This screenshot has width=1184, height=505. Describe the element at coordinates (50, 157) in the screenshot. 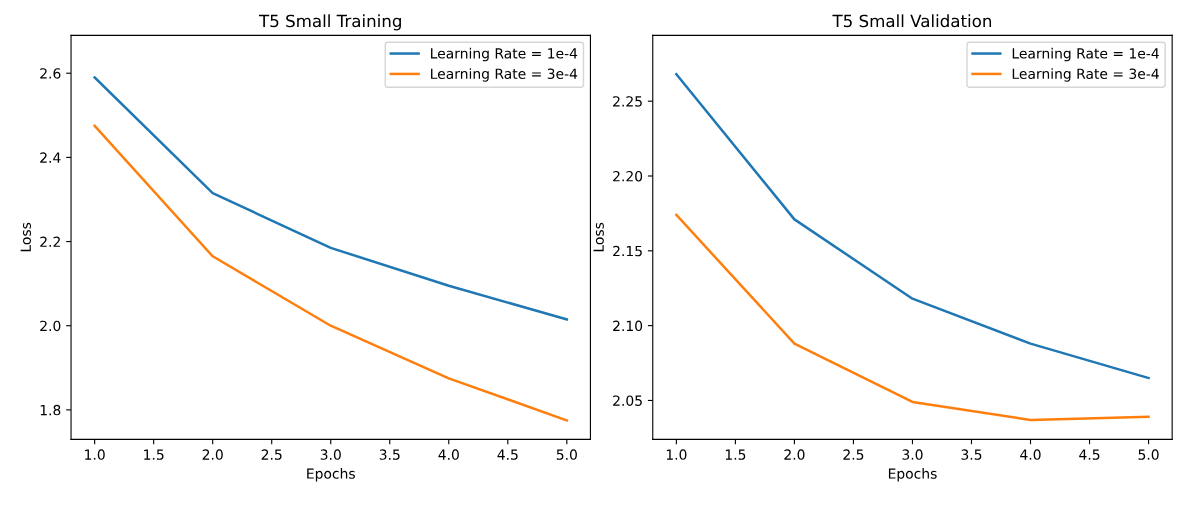

I see `y-tick-label: 2.4` at that location.